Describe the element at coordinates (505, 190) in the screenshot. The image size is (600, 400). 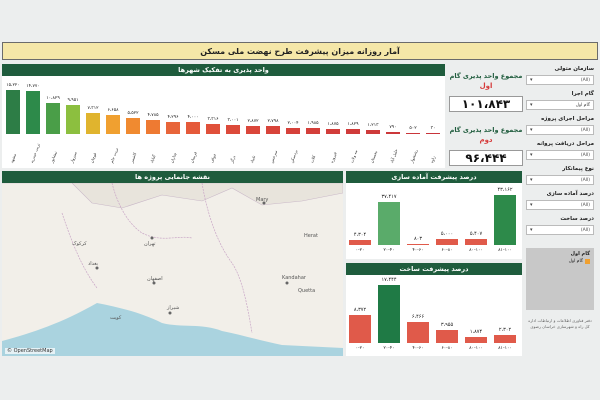
I see `prep-bar-value: ۴۳،۱۶۲` at that location.